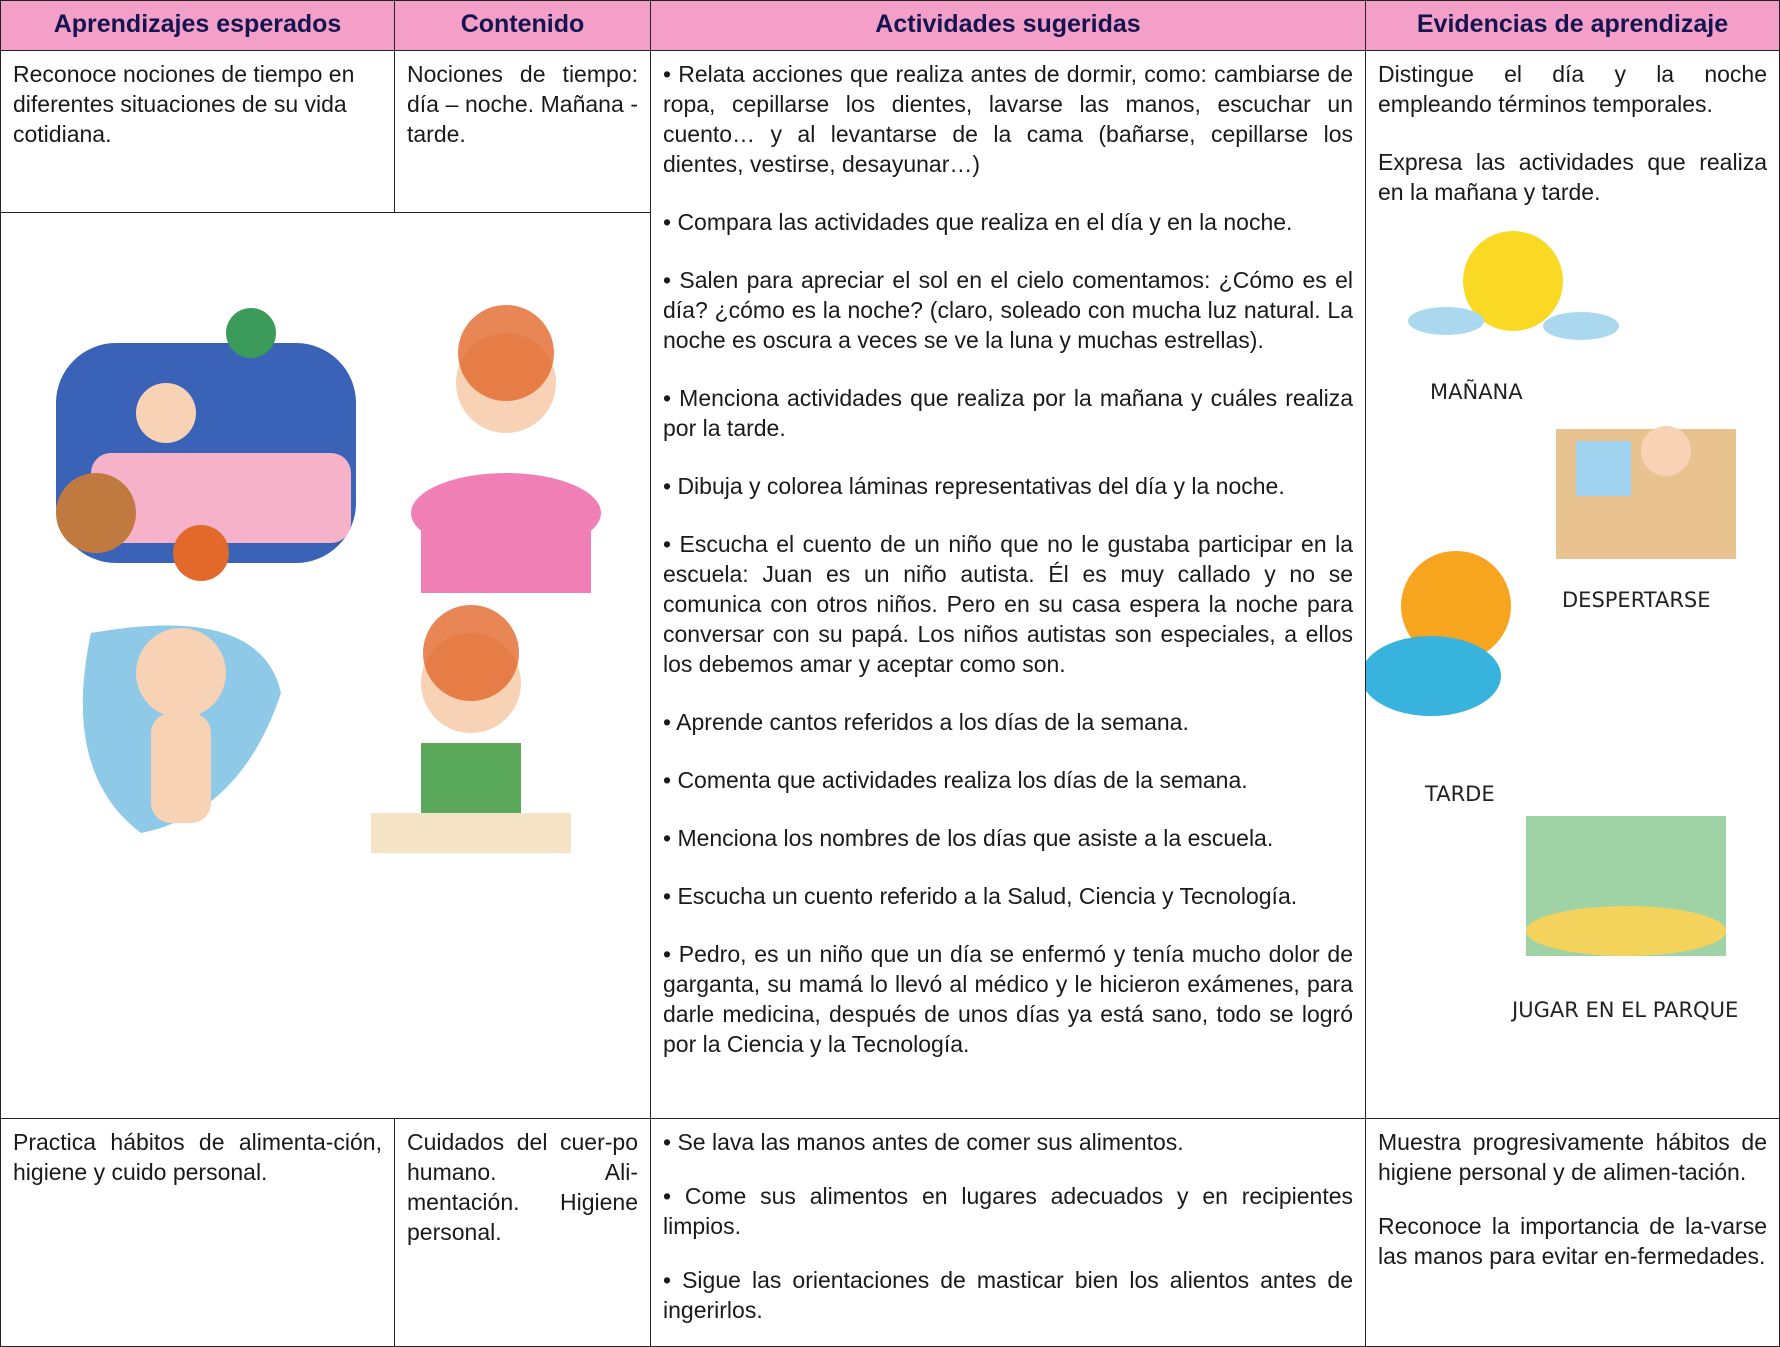 This screenshot has width=1780, height=1347. Describe the element at coordinates (166, 413) in the screenshot. I see `child` at that location.